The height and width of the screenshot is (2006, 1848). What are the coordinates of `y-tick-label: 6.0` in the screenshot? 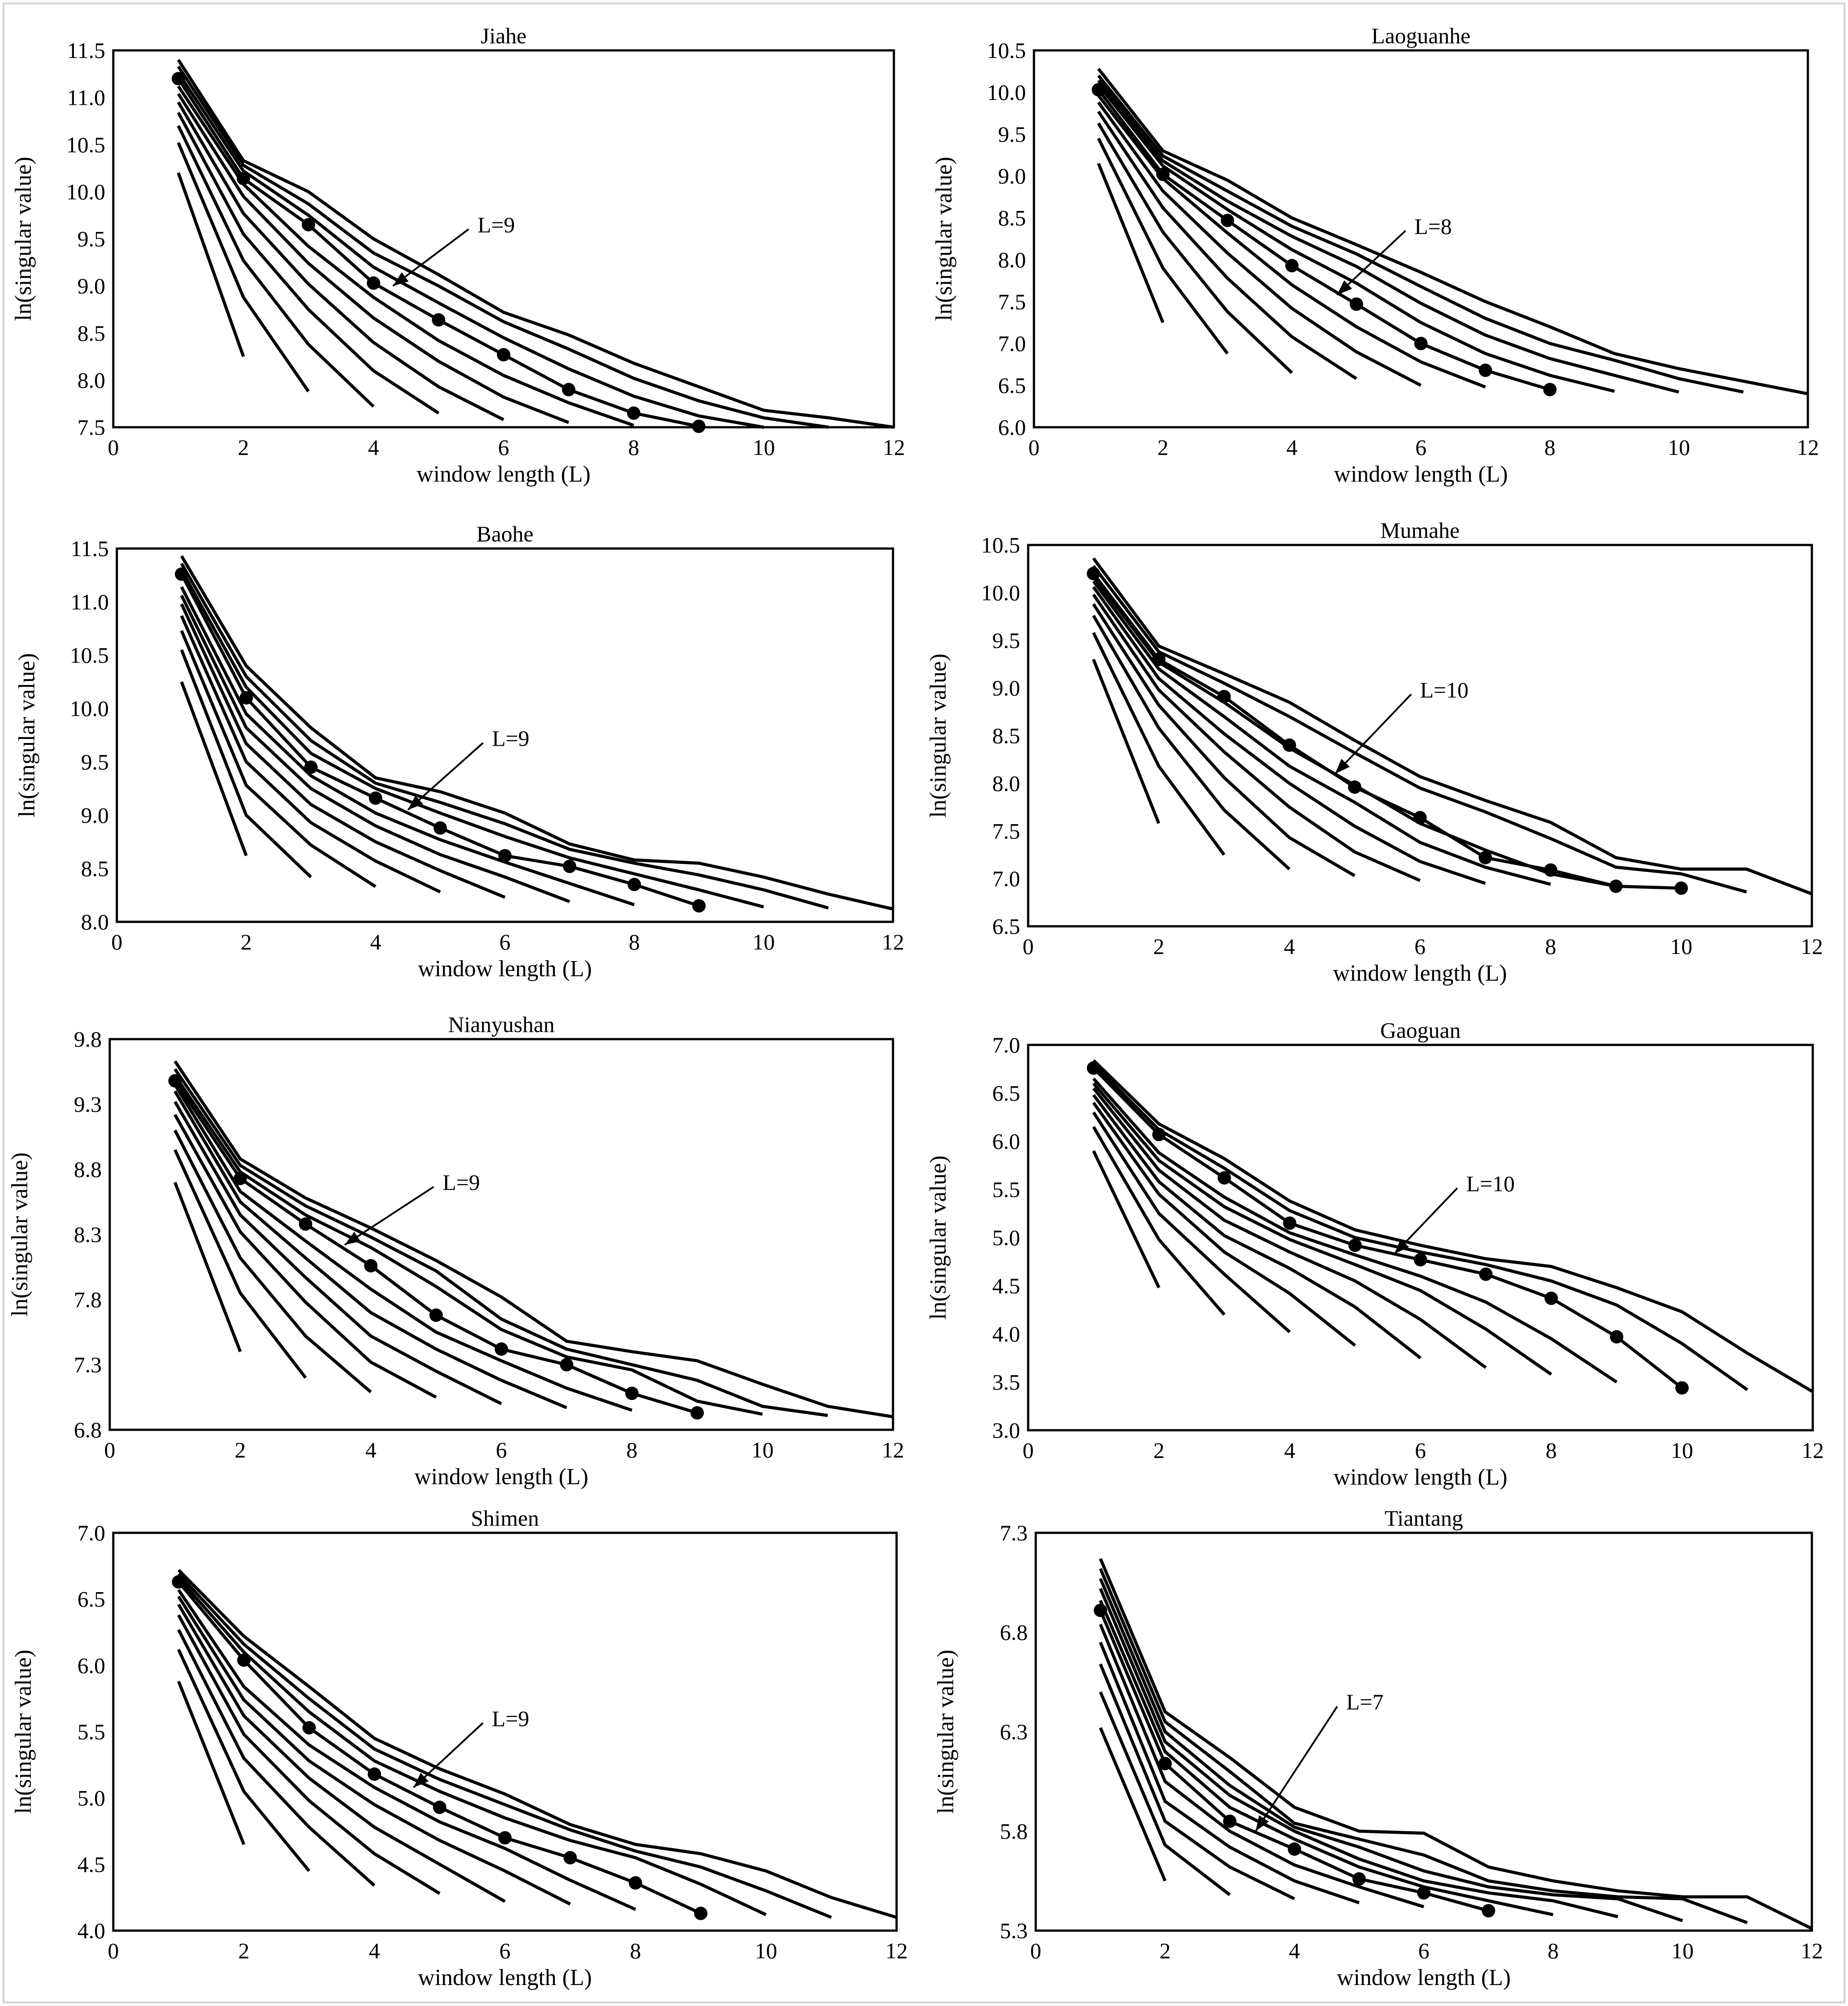 It's located at (92, 1665).